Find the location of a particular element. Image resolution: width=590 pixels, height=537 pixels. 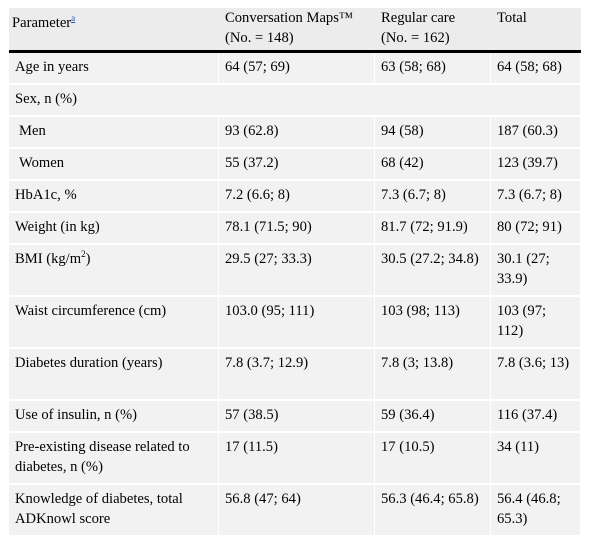

cell-total: 64 (58; 68) is located at coordinates (536, 69).